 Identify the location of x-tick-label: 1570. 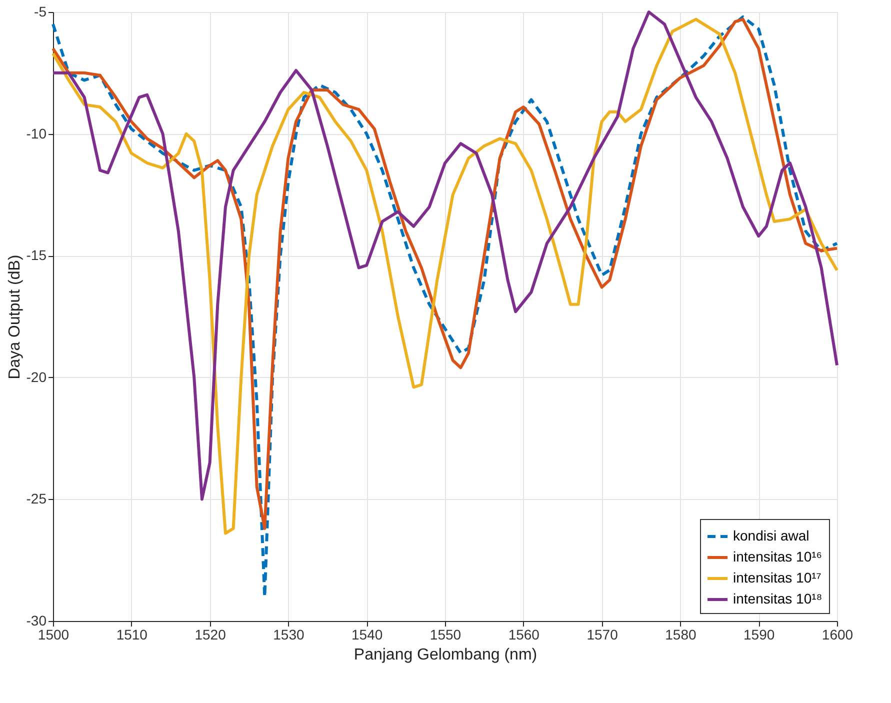
(602, 634).